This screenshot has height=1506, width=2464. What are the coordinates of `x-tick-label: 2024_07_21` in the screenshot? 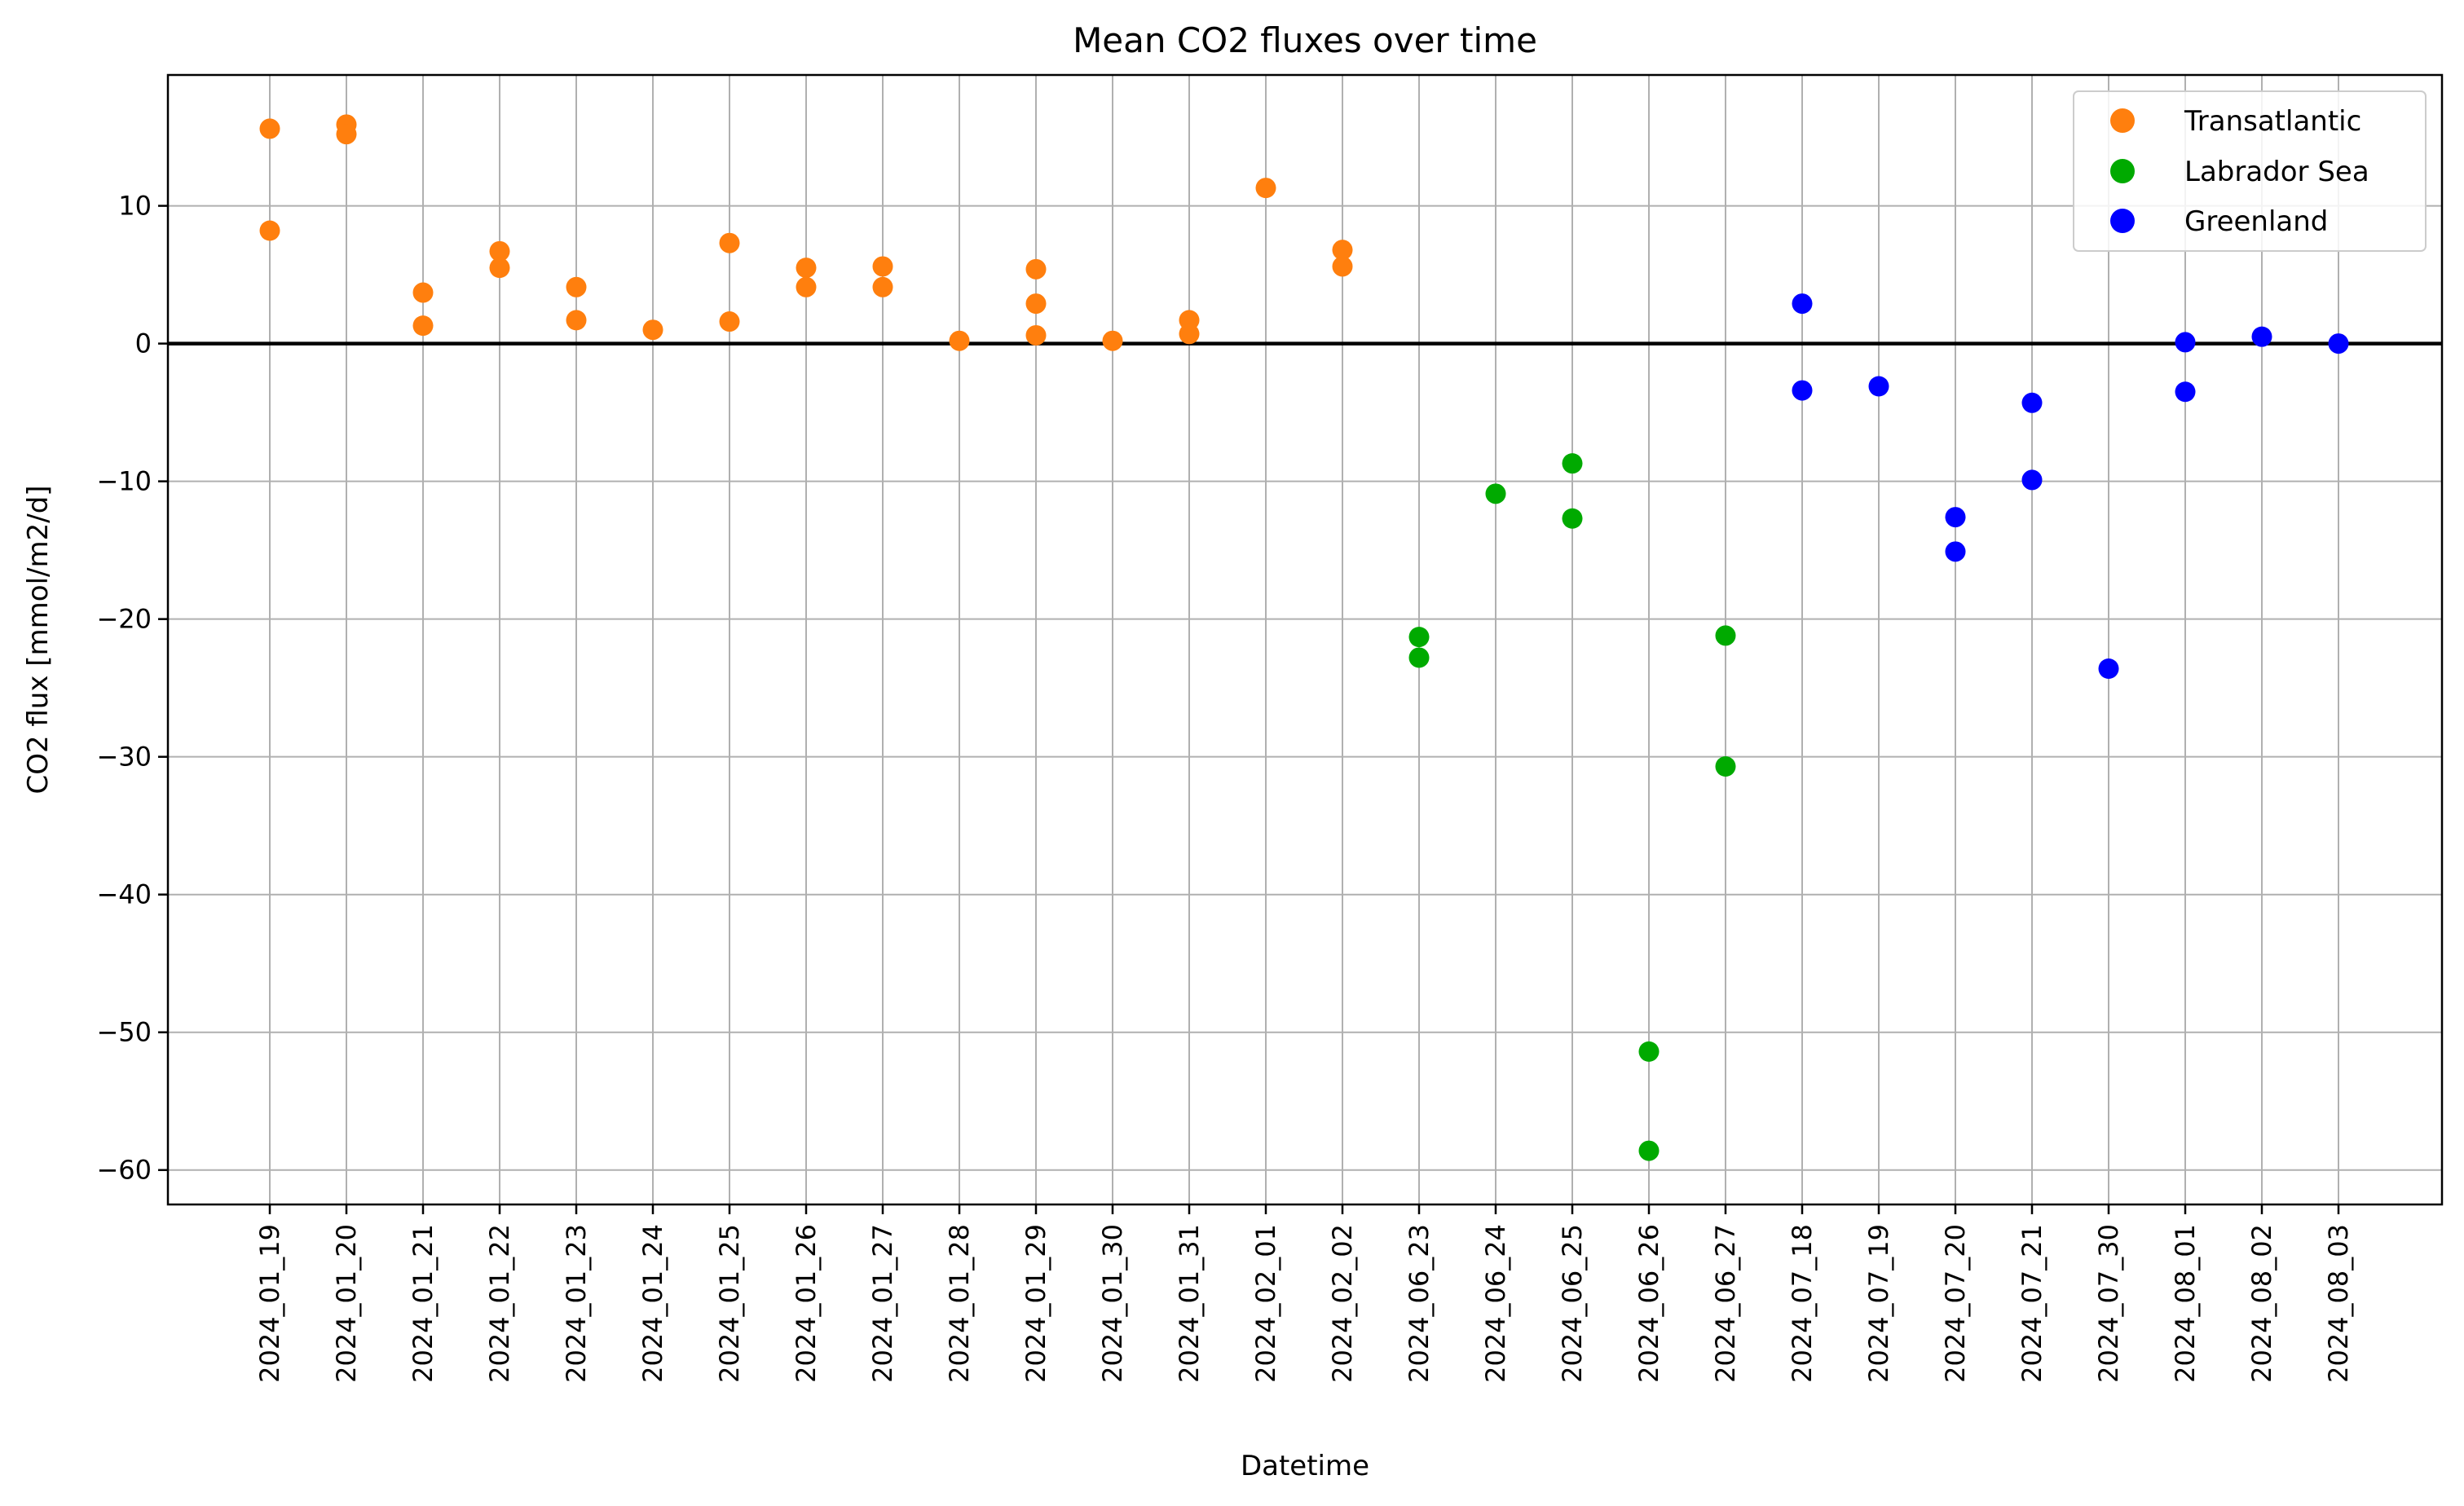 It's located at (2032, 1303).